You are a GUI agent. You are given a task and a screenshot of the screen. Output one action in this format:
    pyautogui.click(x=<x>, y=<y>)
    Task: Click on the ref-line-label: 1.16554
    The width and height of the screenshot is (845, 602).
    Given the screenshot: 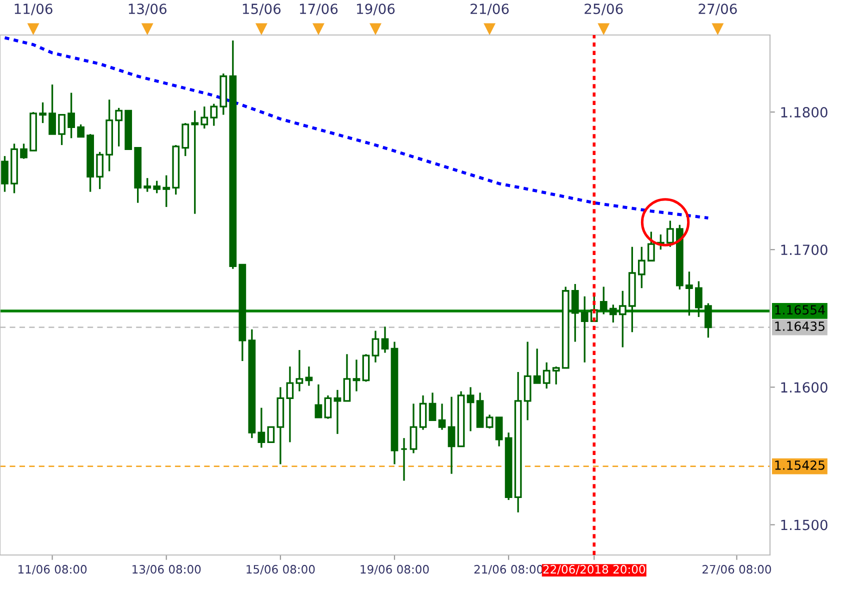 What is the action you would take?
    pyautogui.click(x=800, y=310)
    